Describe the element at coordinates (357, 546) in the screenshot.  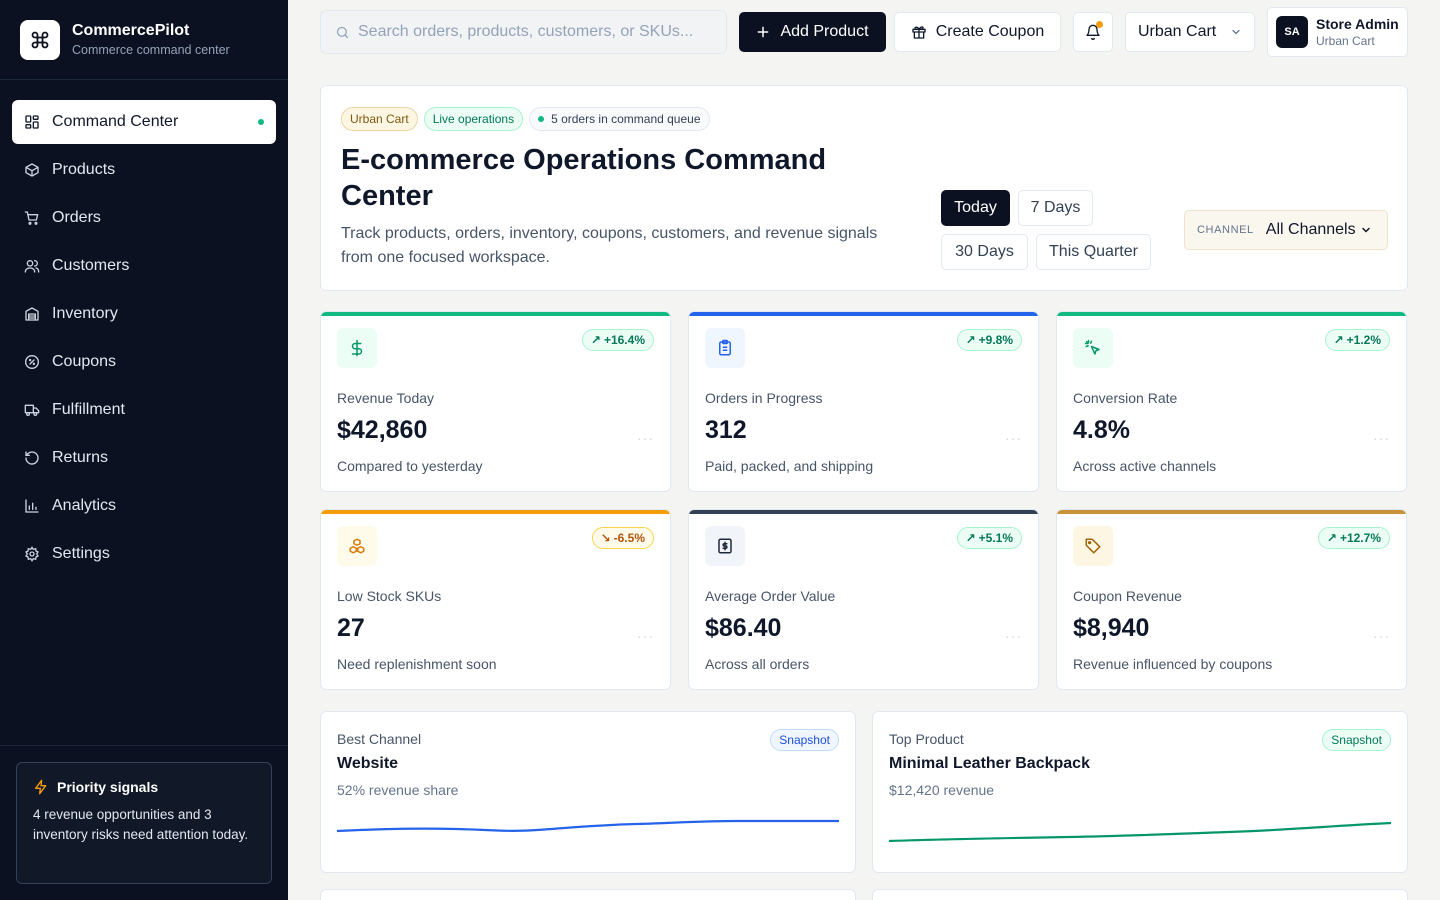
I see `boxes-icon` at that location.